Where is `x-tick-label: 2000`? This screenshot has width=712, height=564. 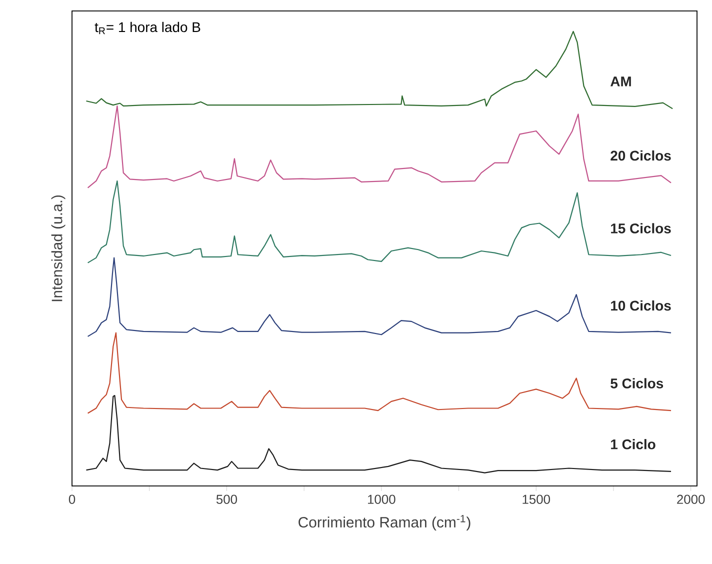 x-tick-label: 2000 is located at coordinates (691, 499).